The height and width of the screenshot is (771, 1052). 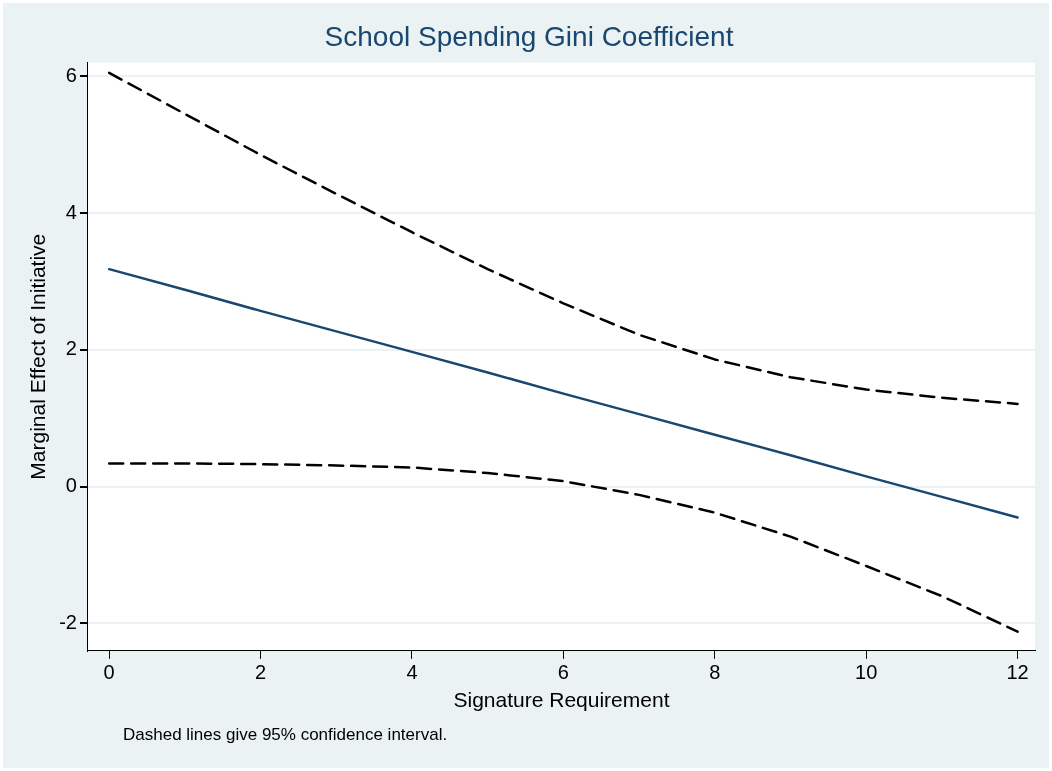 I want to click on text: Dashed lines give 95% confidence interval., so click(x=285, y=735).